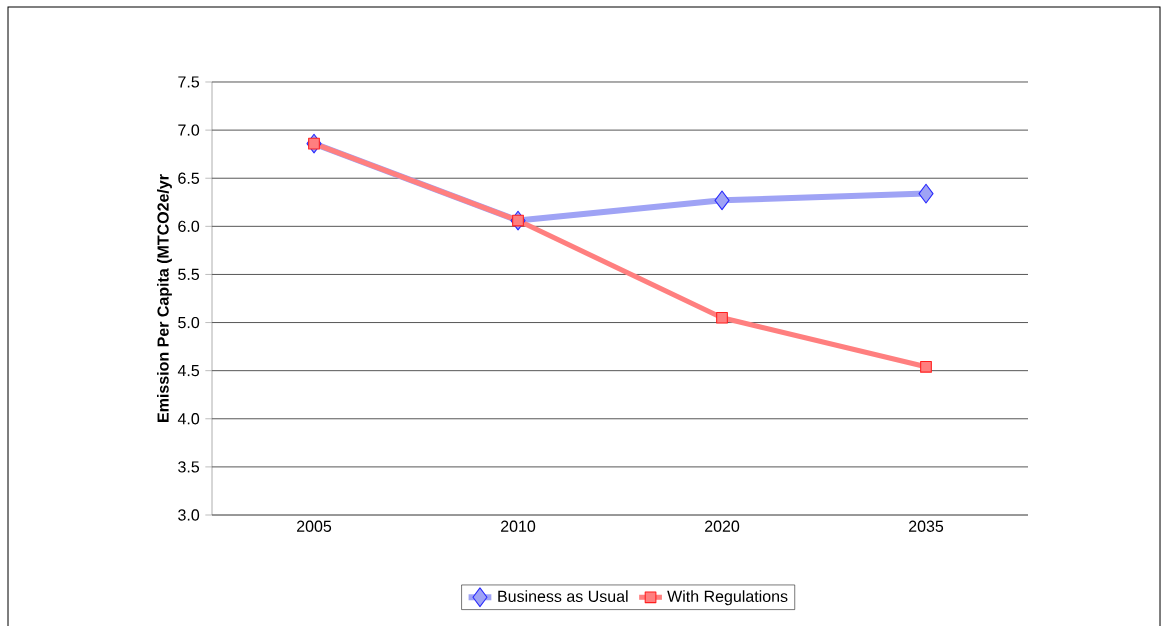  I want to click on x-tick-label: 2020, so click(722, 526).